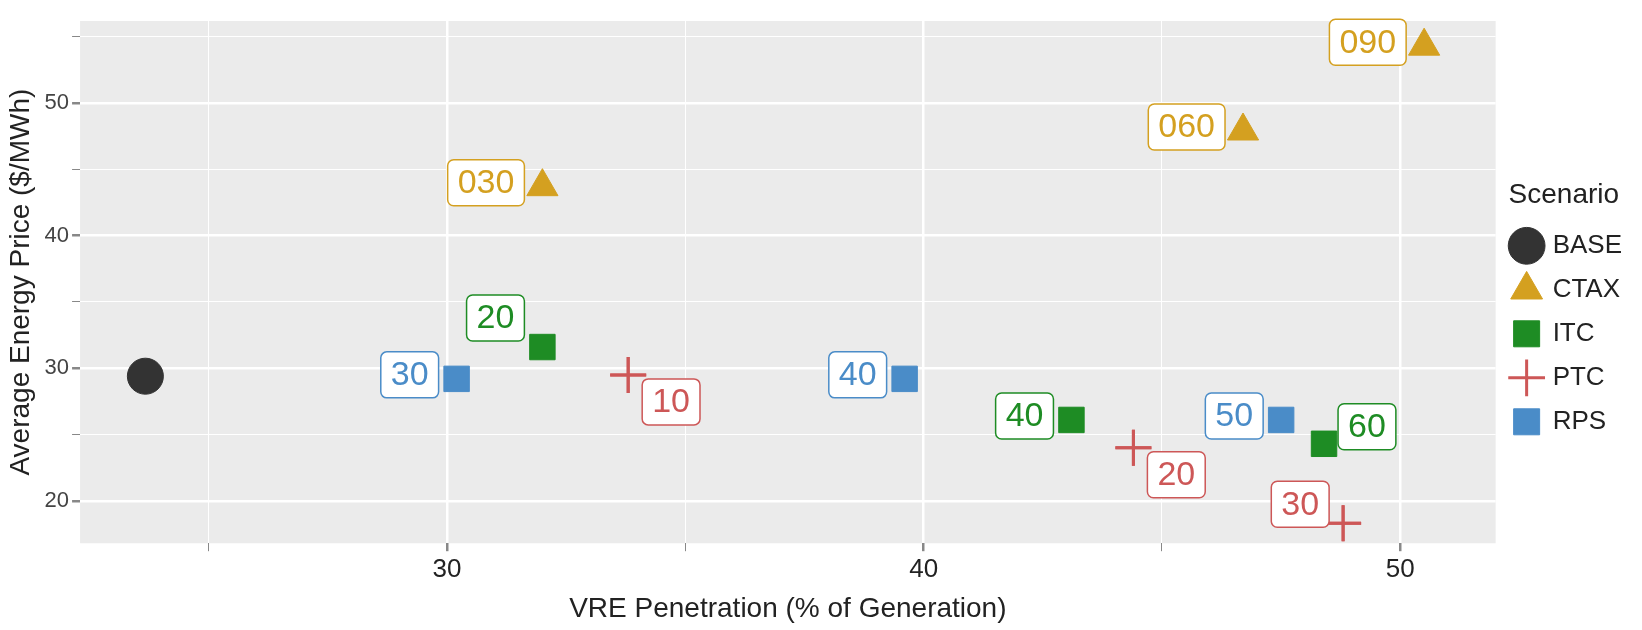 This screenshot has width=1642, height=630. I want to click on x-tick-label: 40, so click(924, 567).